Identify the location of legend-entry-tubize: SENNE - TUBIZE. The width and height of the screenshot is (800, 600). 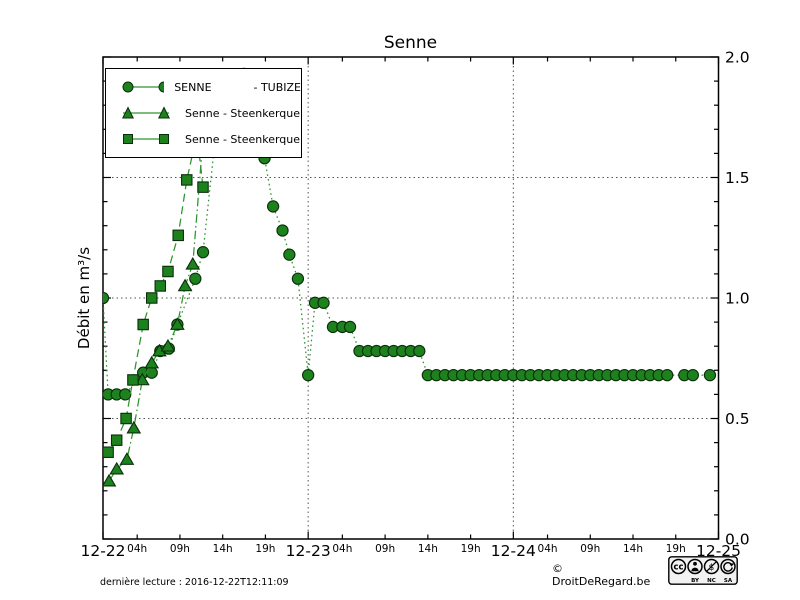
(210, 87).